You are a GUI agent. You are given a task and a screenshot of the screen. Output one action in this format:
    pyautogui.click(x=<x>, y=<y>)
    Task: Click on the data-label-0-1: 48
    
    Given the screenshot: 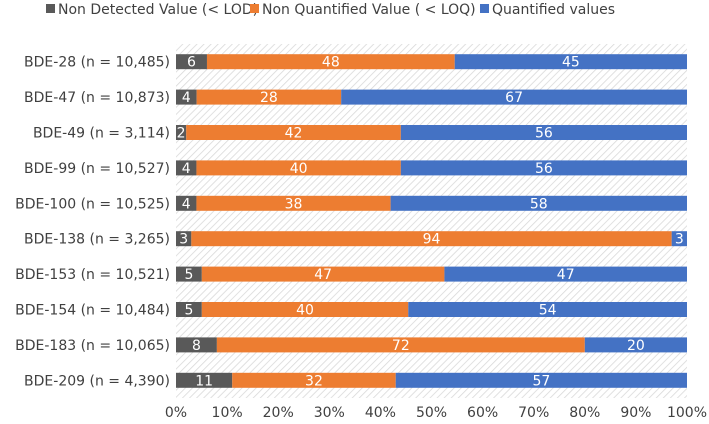 What is the action you would take?
    pyautogui.click(x=331, y=63)
    